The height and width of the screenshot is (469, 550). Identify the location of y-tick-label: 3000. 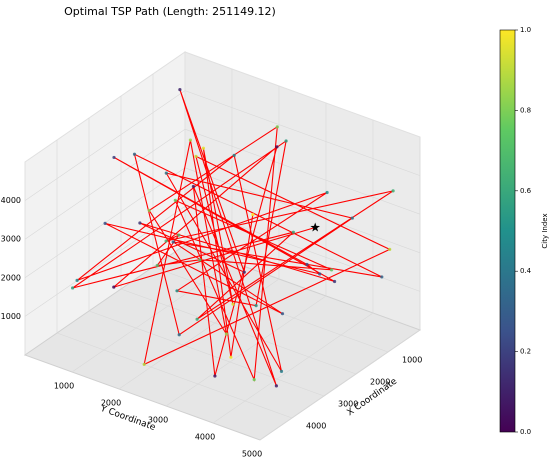
(158, 420).